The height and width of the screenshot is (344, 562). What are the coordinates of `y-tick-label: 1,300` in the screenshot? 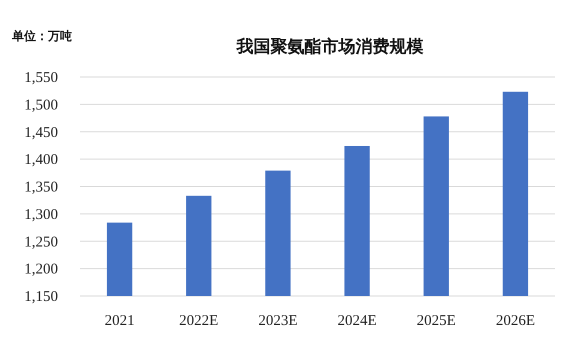 It's located at (41, 214).